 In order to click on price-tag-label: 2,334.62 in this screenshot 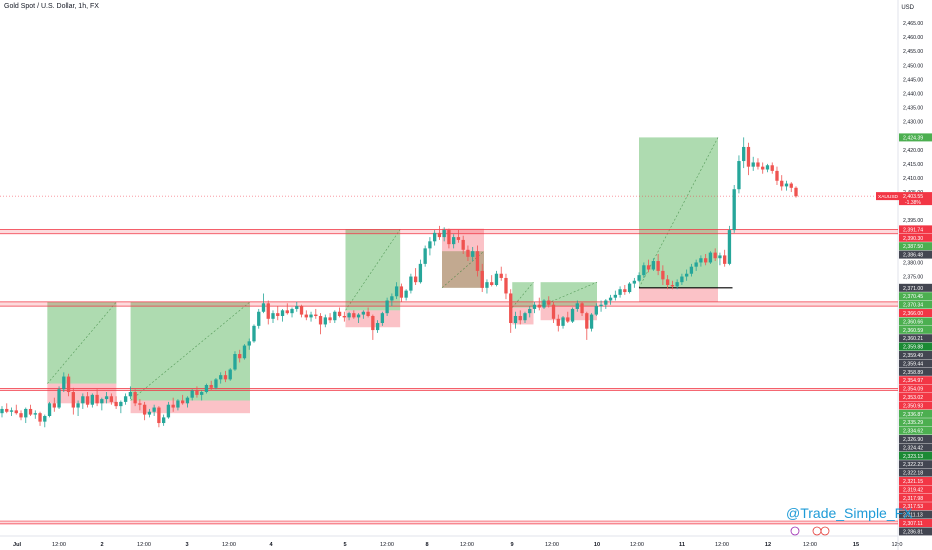, I will do `click(913, 432)`.